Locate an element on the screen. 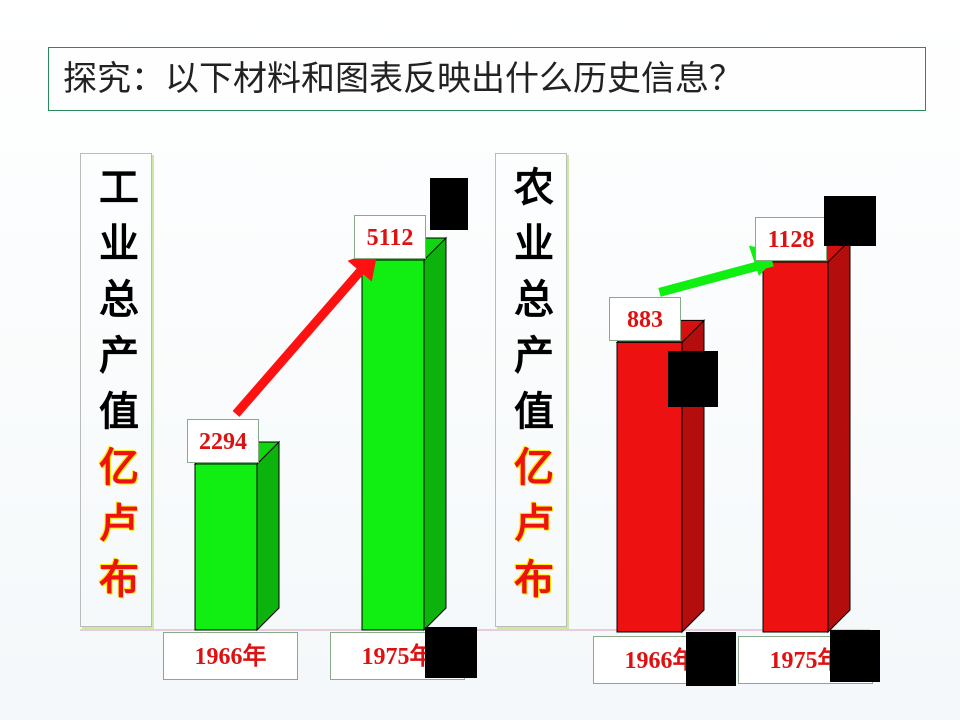 The image size is (960, 720). chart-title: 农业总产值亿卢布 is located at coordinates (531, 390).